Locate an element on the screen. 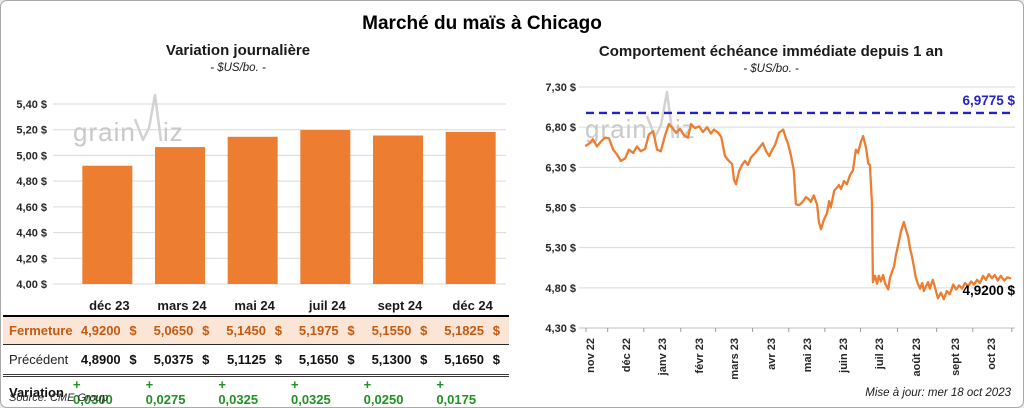  table-cell: 5,1550 $ is located at coordinates (400, 330).